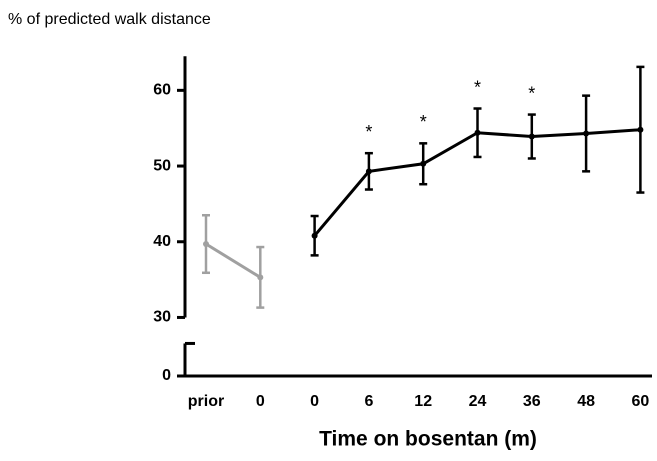  What do you see at coordinates (532, 401) in the screenshot?
I see `x-tick-label: 36` at bounding box center [532, 401].